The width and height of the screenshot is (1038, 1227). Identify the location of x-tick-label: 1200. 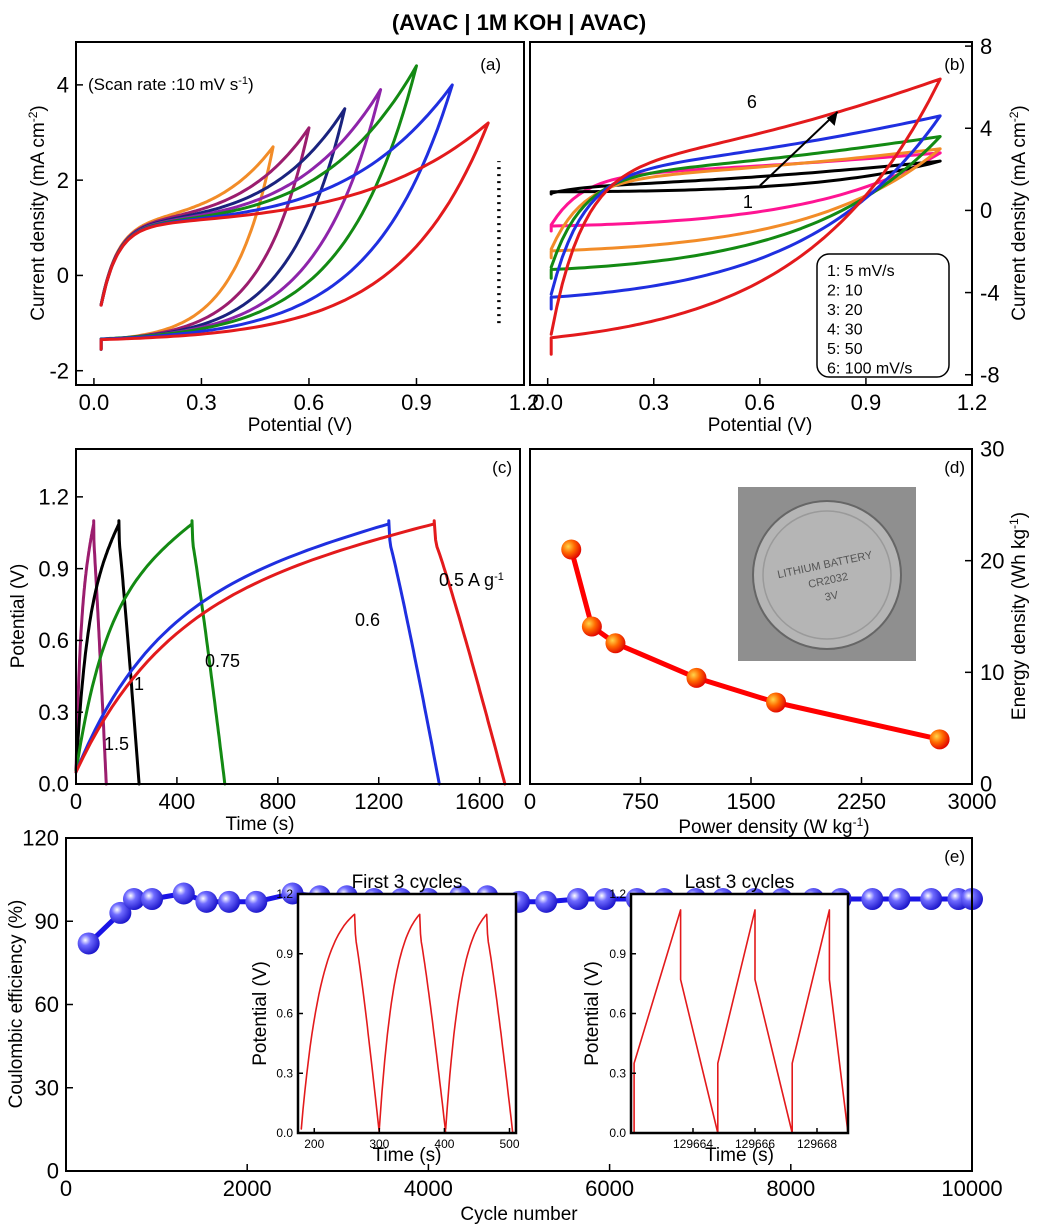
(378, 801).